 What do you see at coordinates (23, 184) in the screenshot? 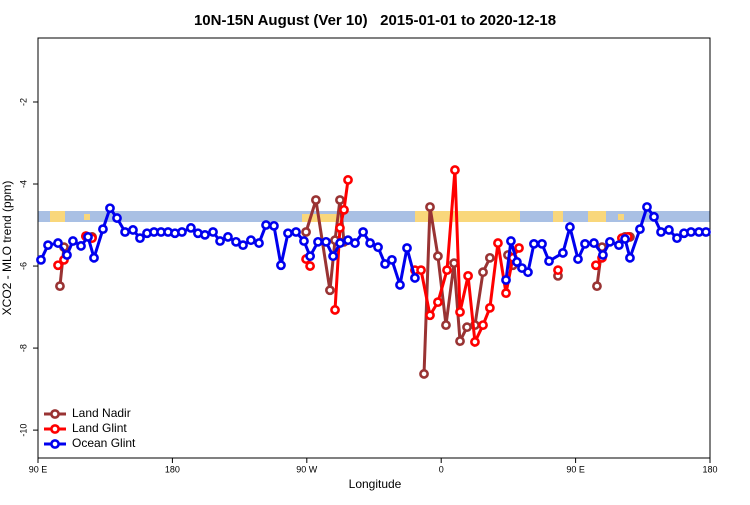
I see `y-tick-label: -4` at bounding box center [23, 184].